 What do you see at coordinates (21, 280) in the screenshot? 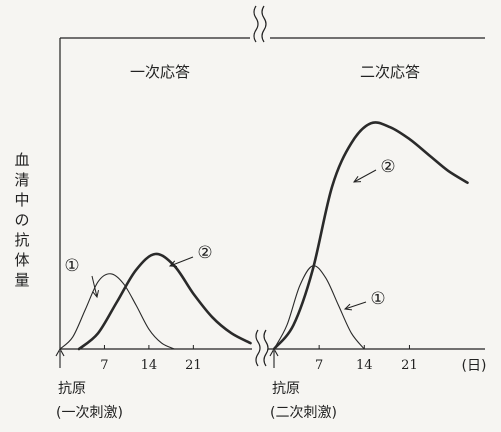
I see `y-axis-label-char: 量` at bounding box center [21, 280].